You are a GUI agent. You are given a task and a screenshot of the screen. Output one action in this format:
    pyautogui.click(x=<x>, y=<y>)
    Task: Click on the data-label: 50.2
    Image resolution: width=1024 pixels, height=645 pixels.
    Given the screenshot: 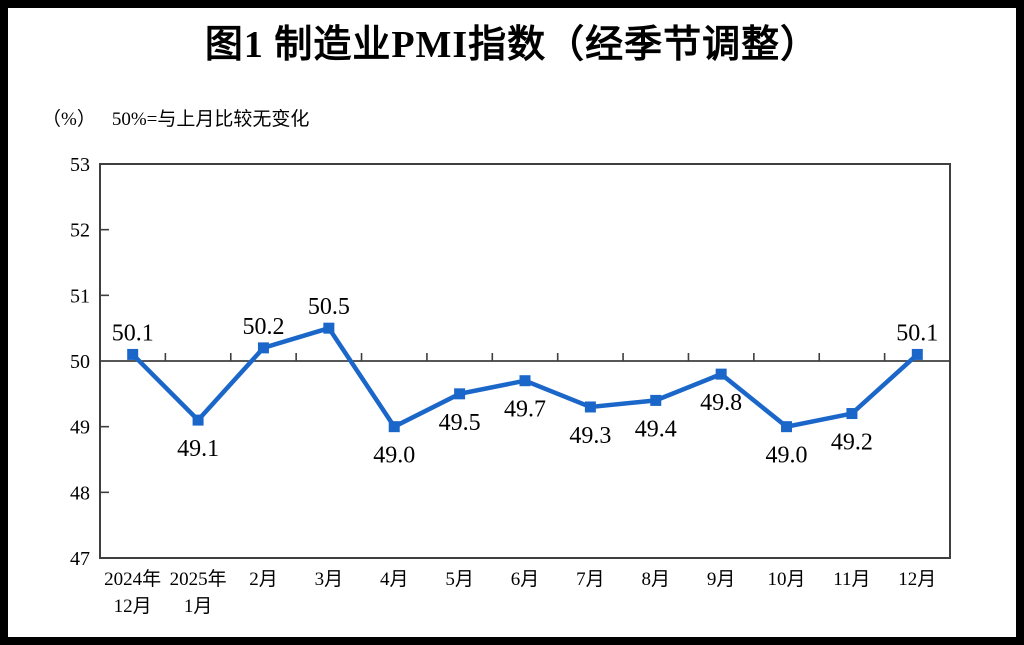 What is the action you would take?
    pyautogui.click(x=263, y=327)
    